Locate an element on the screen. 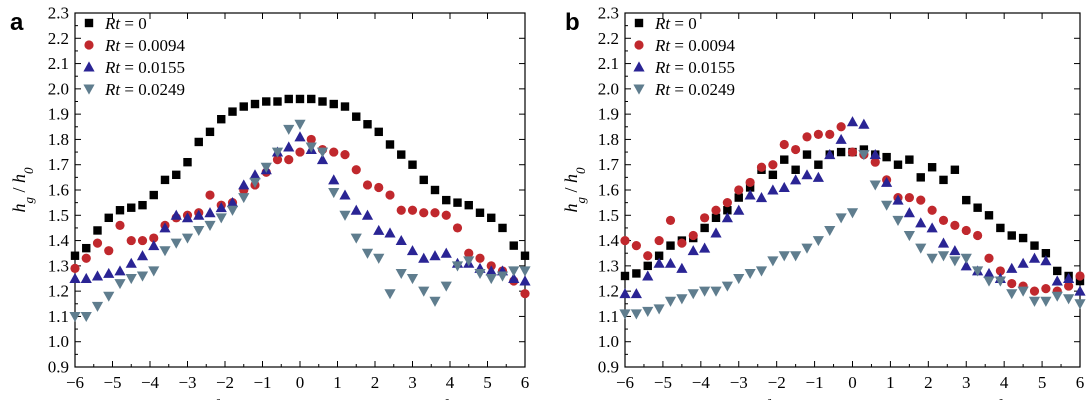 The width and height of the screenshot is (1090, 405). y-tick-label: 1.1 is located at coordinates (608, 316).